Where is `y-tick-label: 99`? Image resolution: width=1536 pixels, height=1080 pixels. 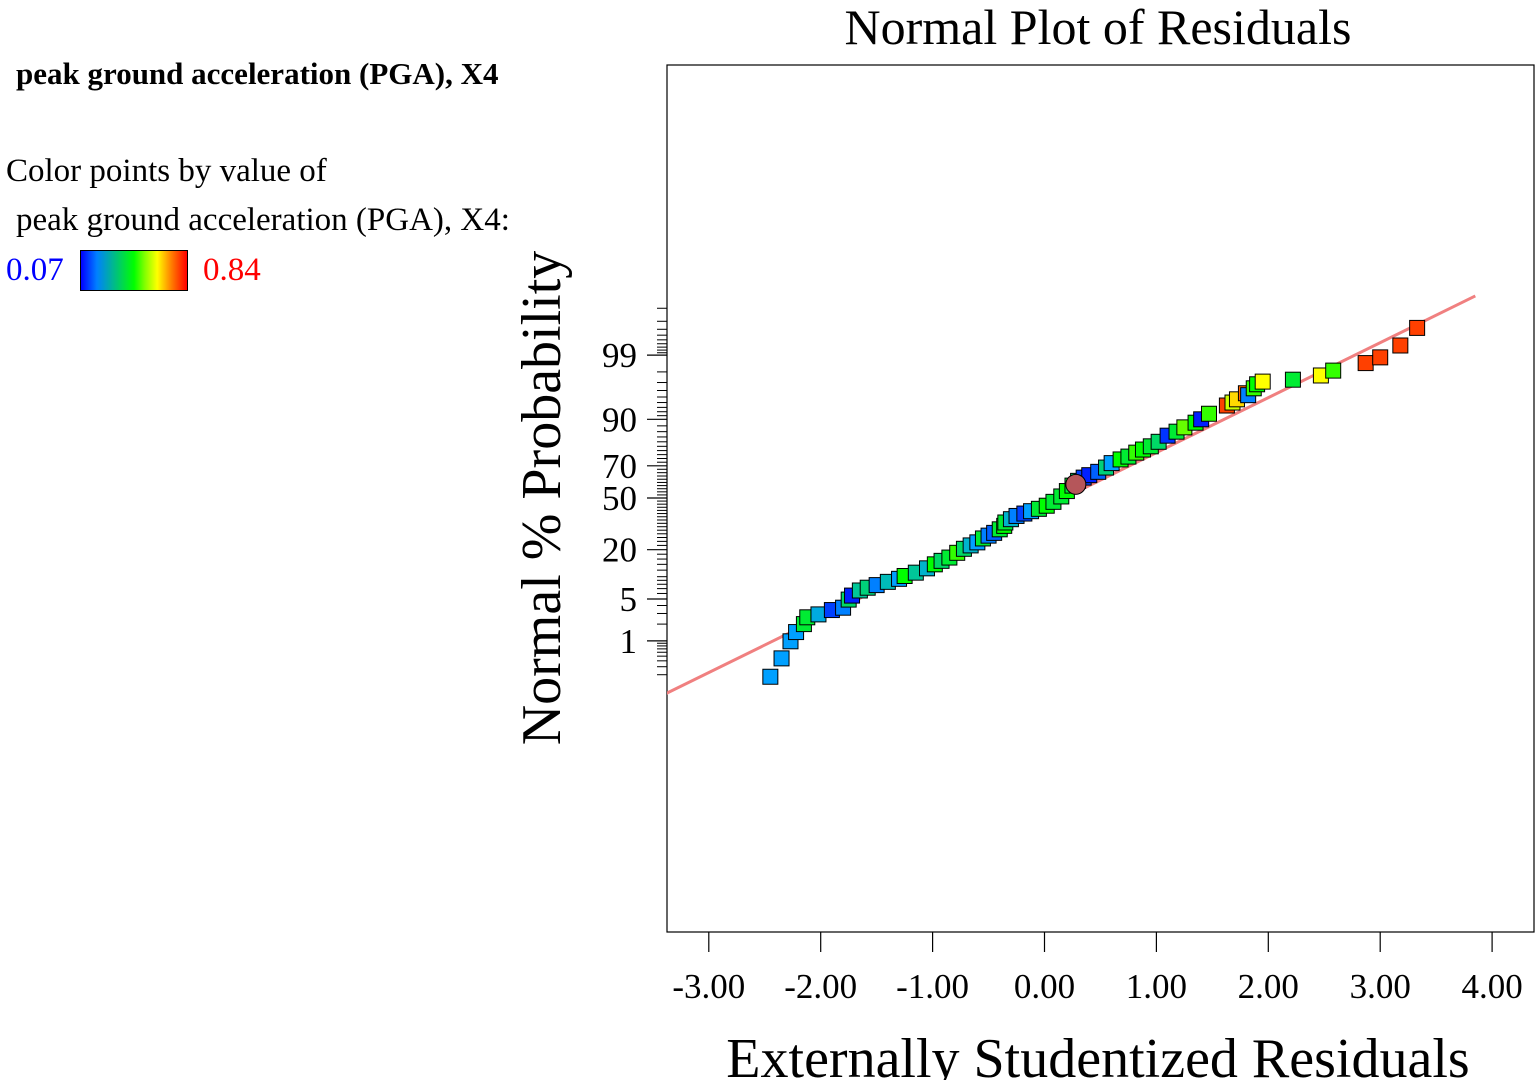 y-tick-label: 99 is located at coordinates (619, 355).